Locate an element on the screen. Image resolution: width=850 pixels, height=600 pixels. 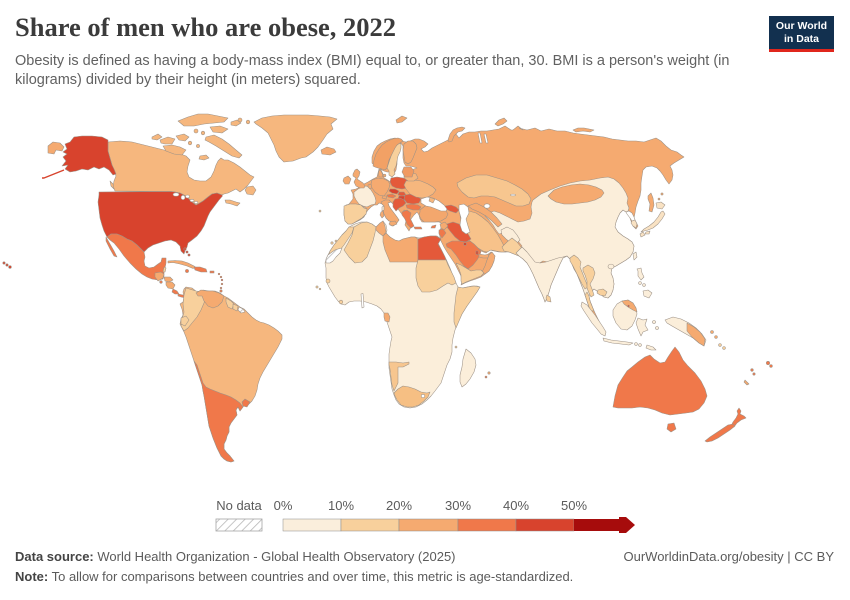
svg-text: 20% is located at coordinates (399, 505).